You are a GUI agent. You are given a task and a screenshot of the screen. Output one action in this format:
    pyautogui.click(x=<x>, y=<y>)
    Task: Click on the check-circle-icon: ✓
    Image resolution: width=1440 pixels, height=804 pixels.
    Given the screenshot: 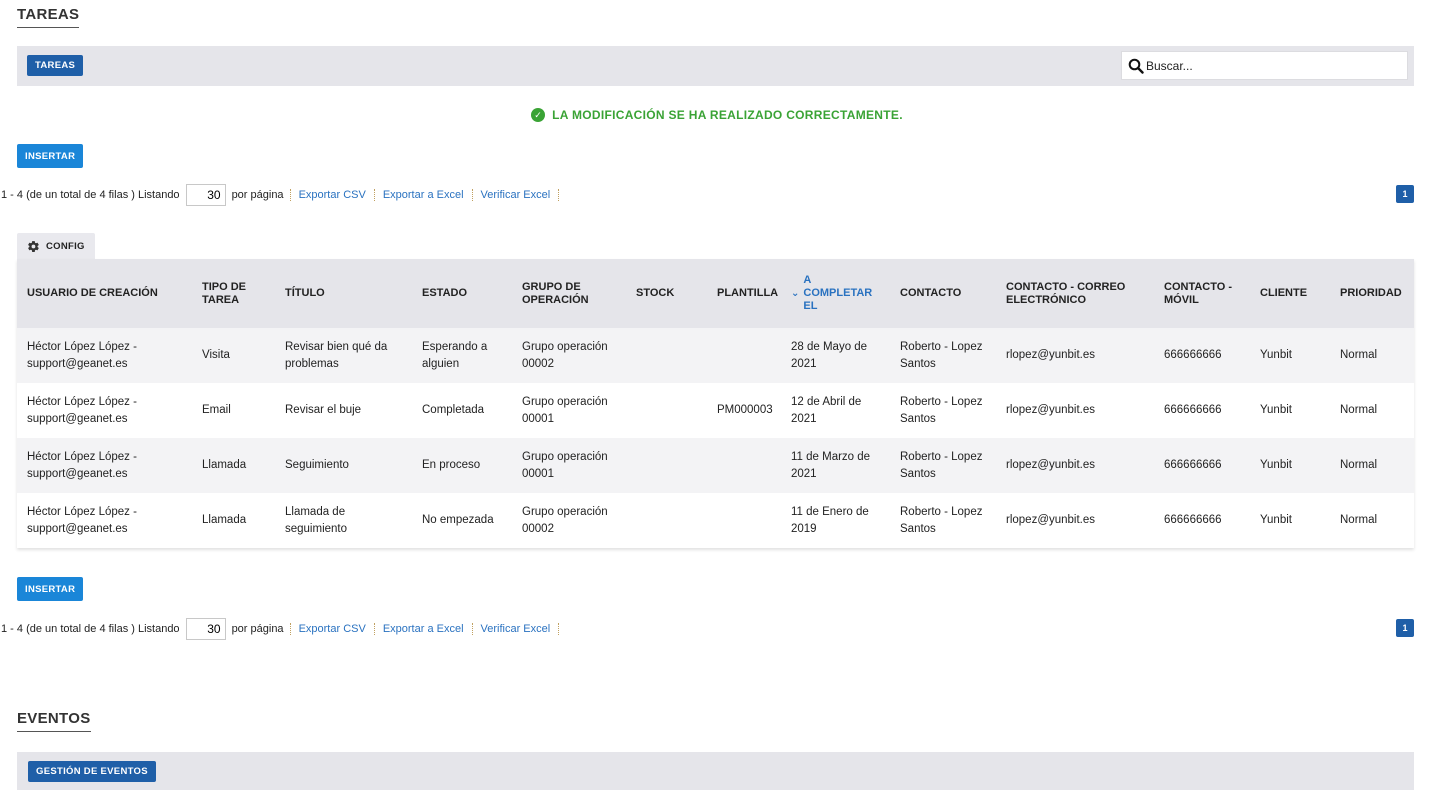 What is the action you would take?
    pyautogui.click(x=538, y=115)
    